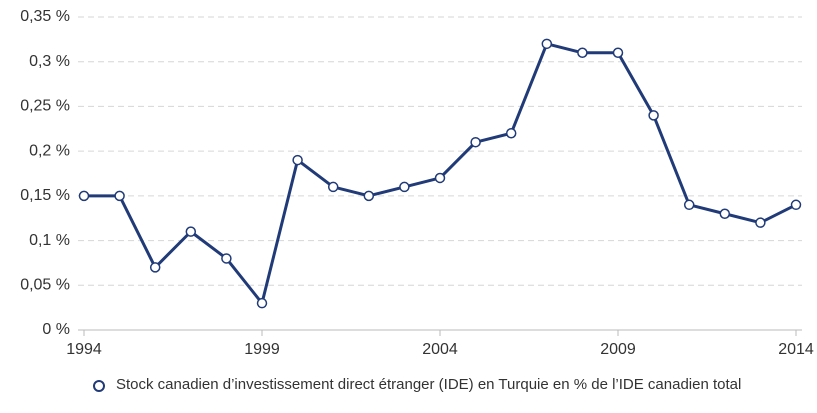 The image size is (817, 413). Describe the element at coordinates (56, 329) in the screenshot. I see `y-tick-label: 0 %` at that location.